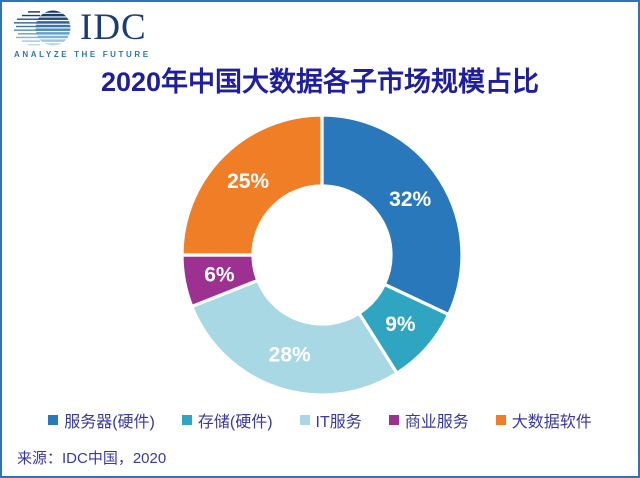  Describe the element at coordinates (400, 324) in the screenshot. I see `slice-label-1: 9%` at that location.